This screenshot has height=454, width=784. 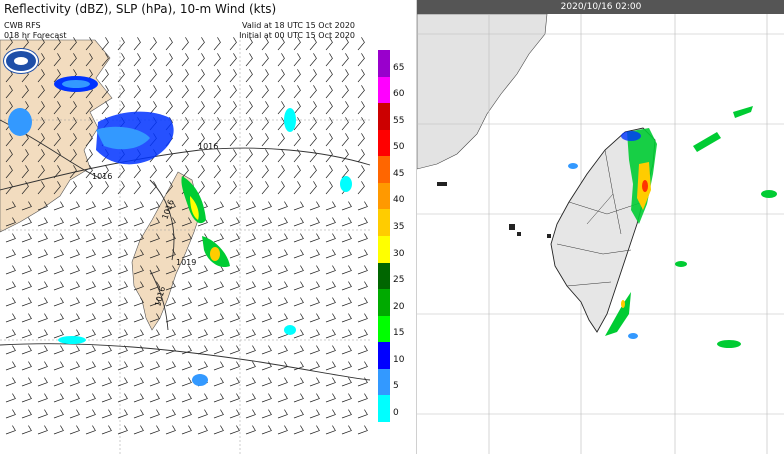 What do you see at coordinates (102, 176) in the screenshot?
I see `isobar-label: 1016` at bounding box center [102, 176].